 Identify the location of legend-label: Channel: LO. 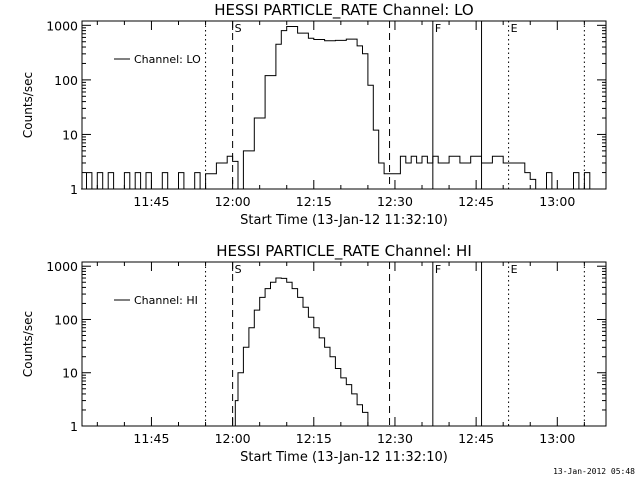
(167, 59).